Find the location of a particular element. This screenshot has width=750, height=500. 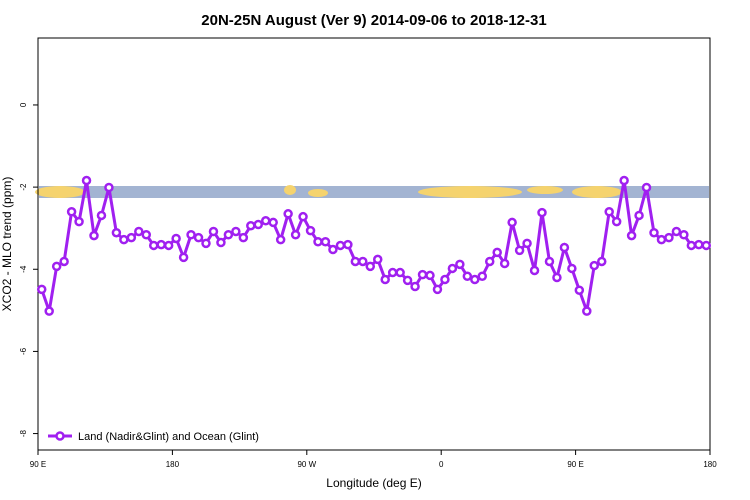

y-tick-label: -8 is located at coordinates (23, 433).